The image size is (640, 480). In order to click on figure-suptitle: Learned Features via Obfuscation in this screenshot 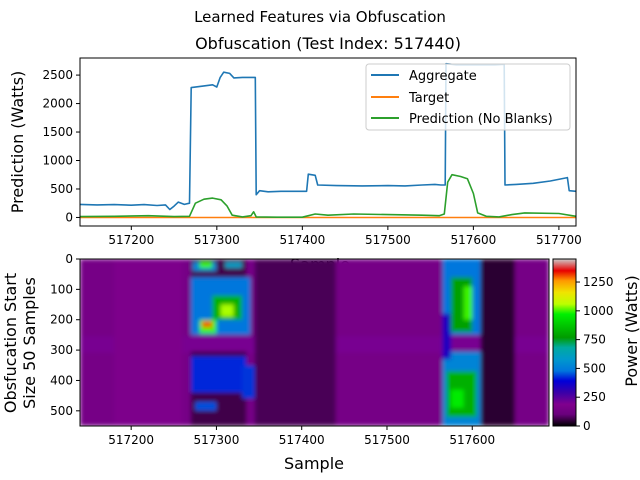, I will do `click(320, 17)`.